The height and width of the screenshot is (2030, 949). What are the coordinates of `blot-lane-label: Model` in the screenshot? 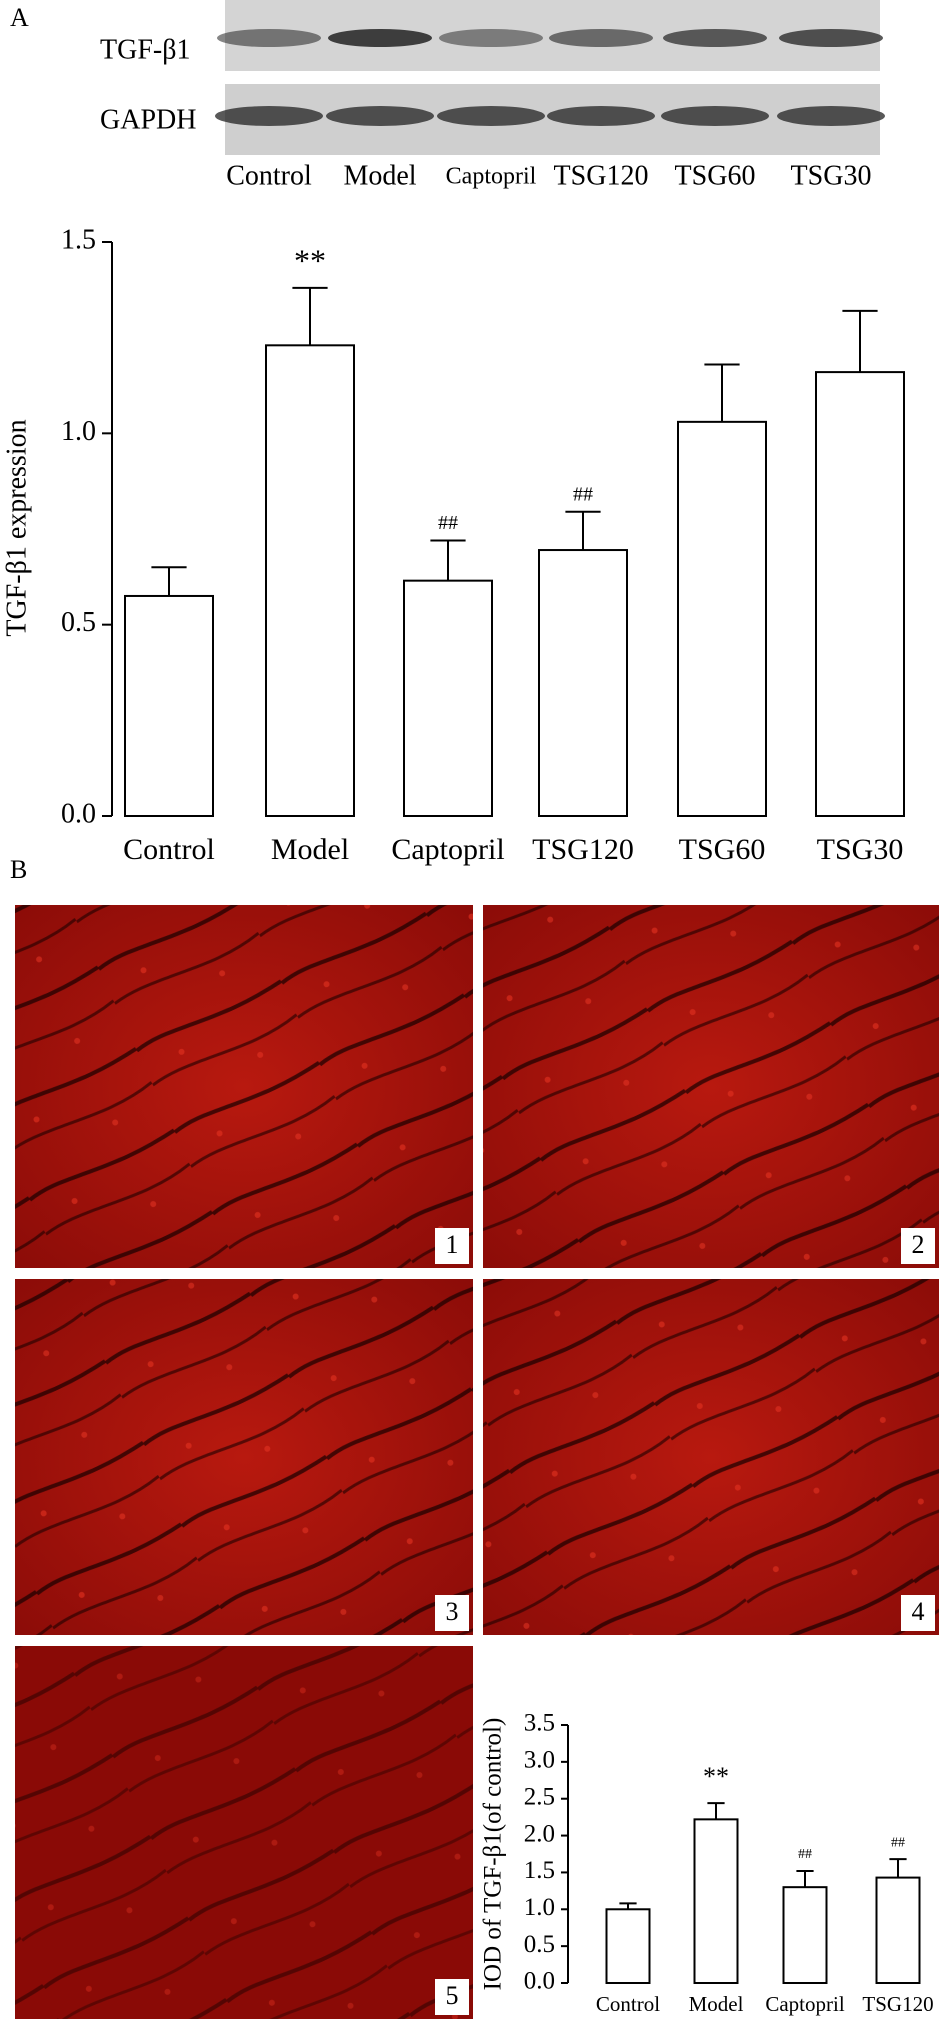 It's located at (379, 175).